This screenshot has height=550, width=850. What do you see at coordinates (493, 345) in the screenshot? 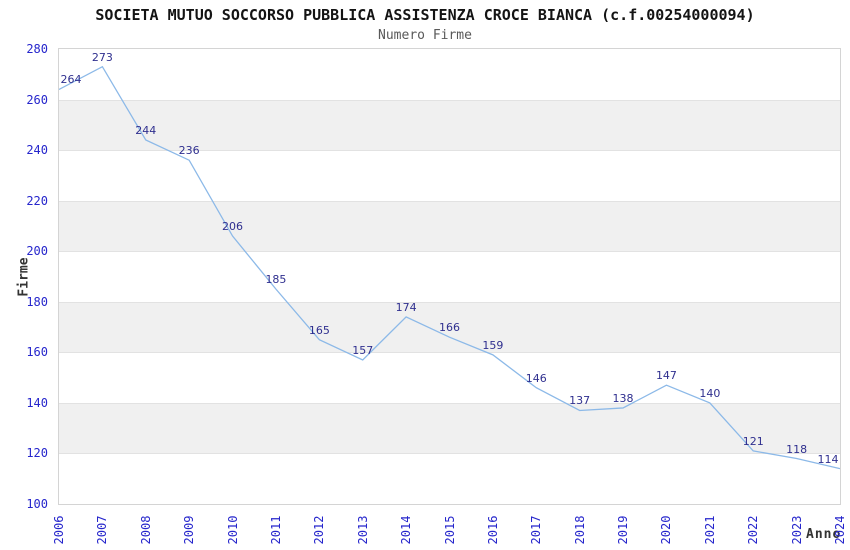
I see `point-label: 159` at bounding box center [493, 345].